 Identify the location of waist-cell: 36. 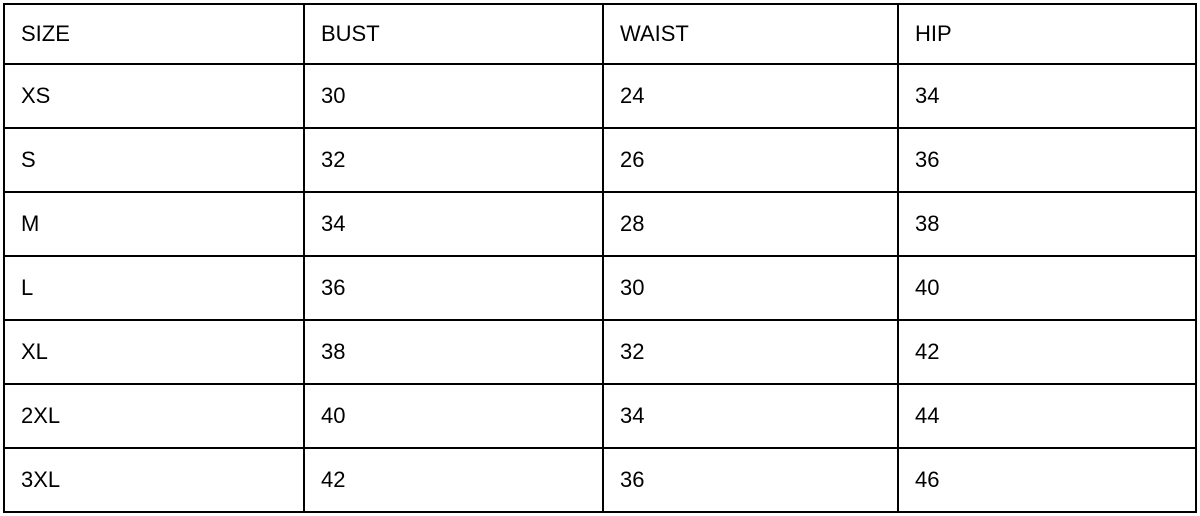
(750, 480).